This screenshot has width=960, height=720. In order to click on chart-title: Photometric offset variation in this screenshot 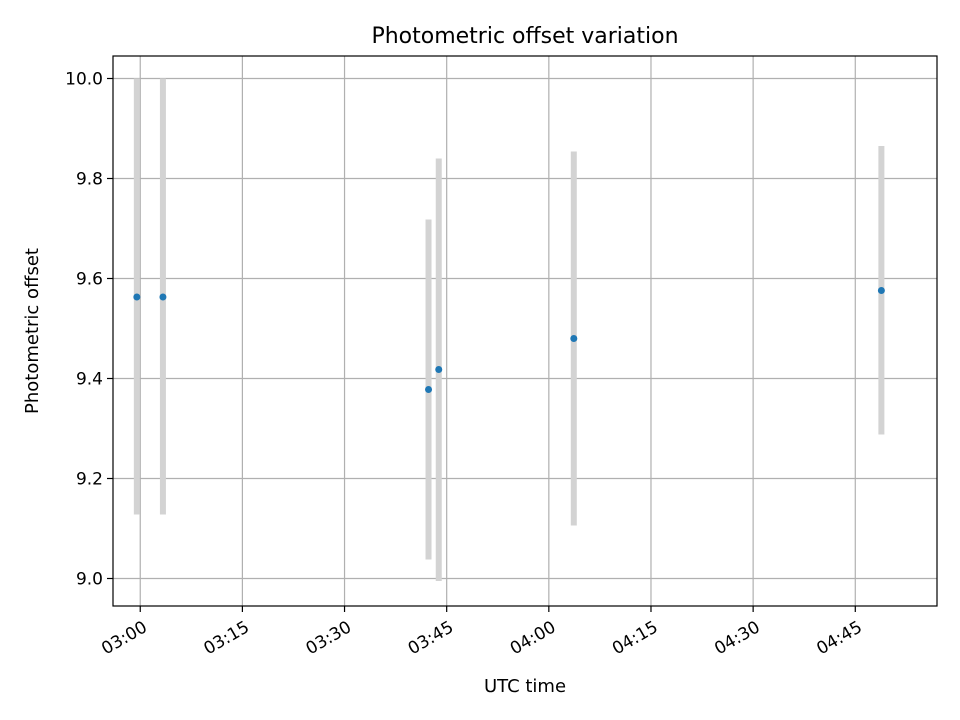, I will do `click(524, 36)`.